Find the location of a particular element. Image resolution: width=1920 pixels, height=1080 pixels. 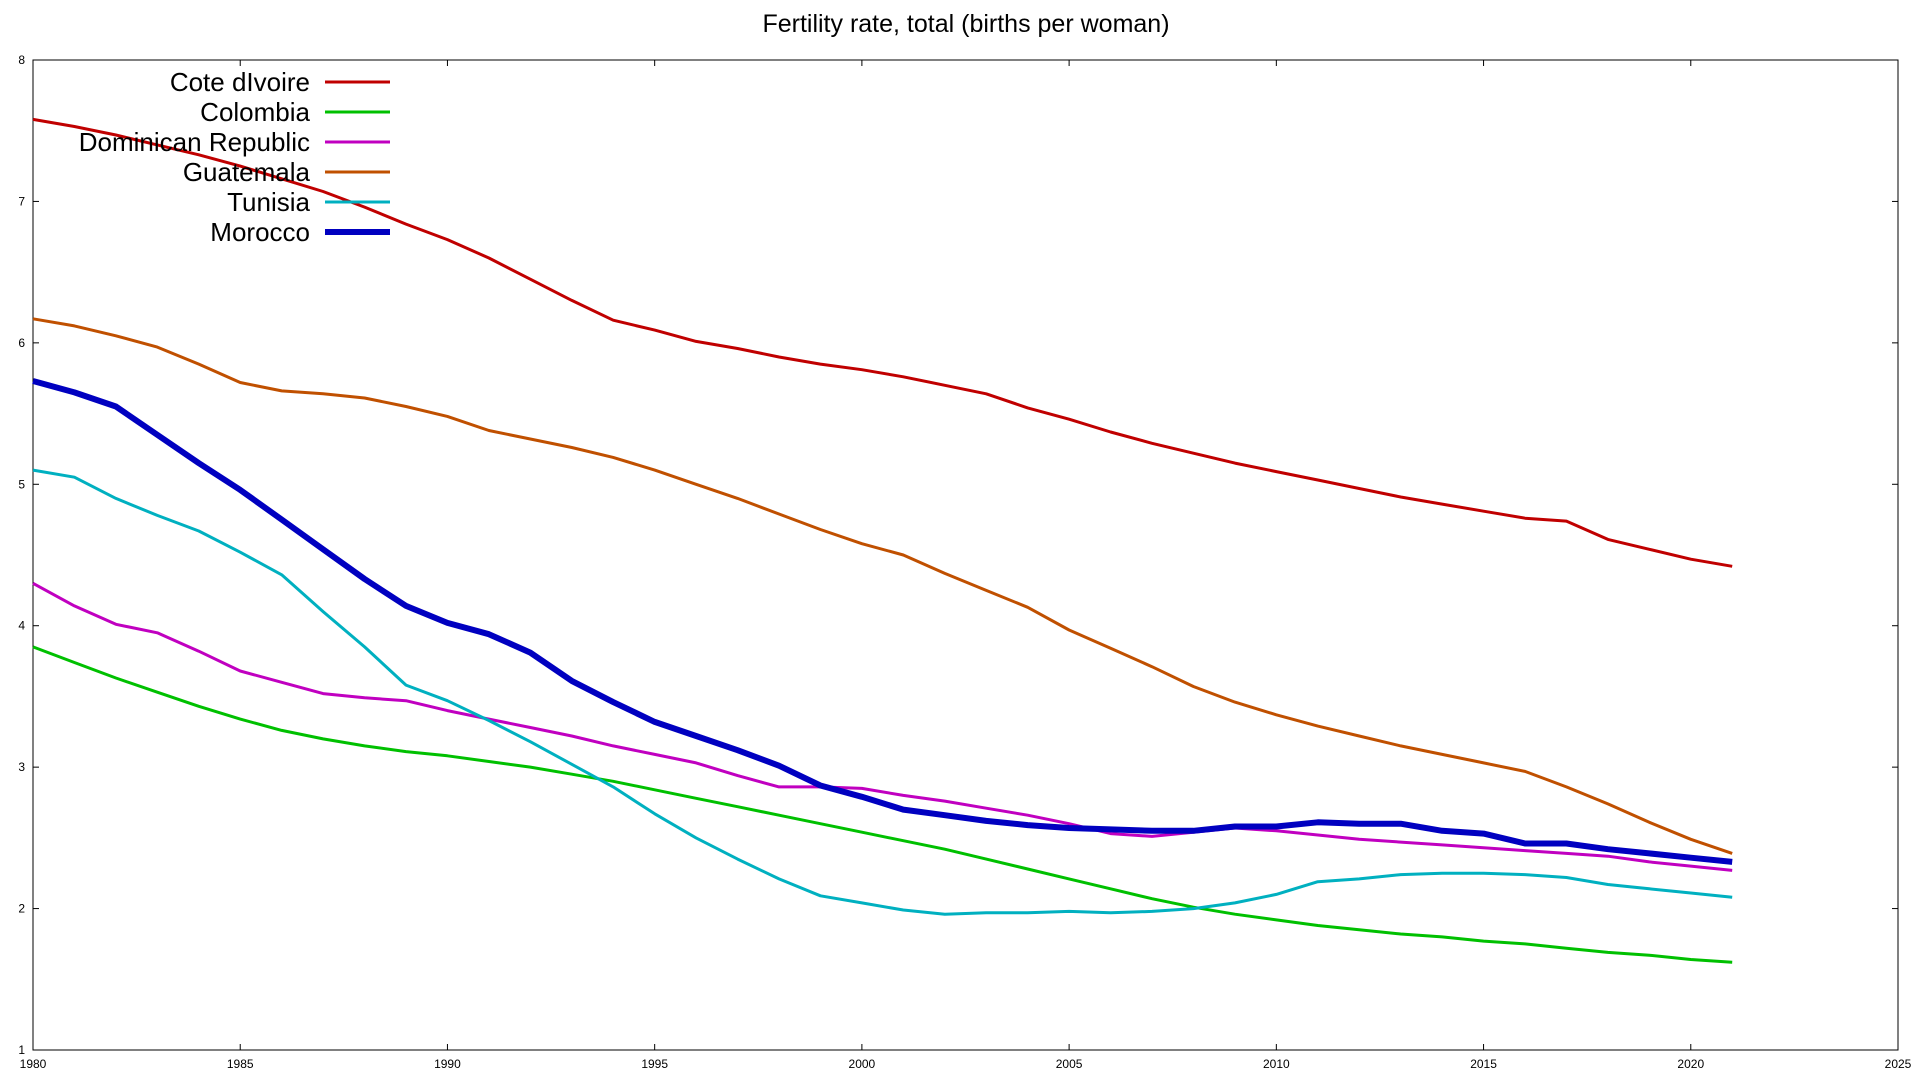

y-tick-label: 5 is located at coordinates (21, 484).